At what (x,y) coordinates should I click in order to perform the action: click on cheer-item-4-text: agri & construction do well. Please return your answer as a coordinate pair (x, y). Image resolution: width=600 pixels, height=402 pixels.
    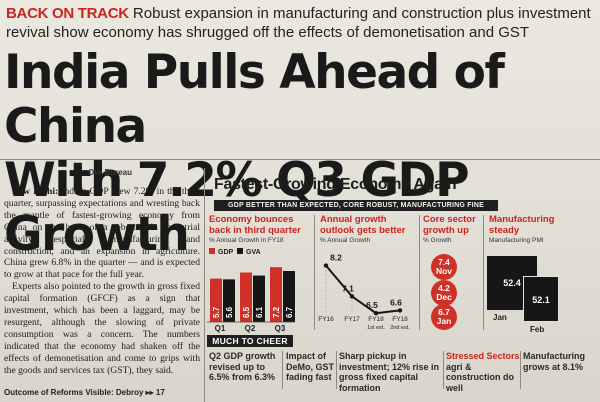
    Looking at the image, I should click on (480, 377).